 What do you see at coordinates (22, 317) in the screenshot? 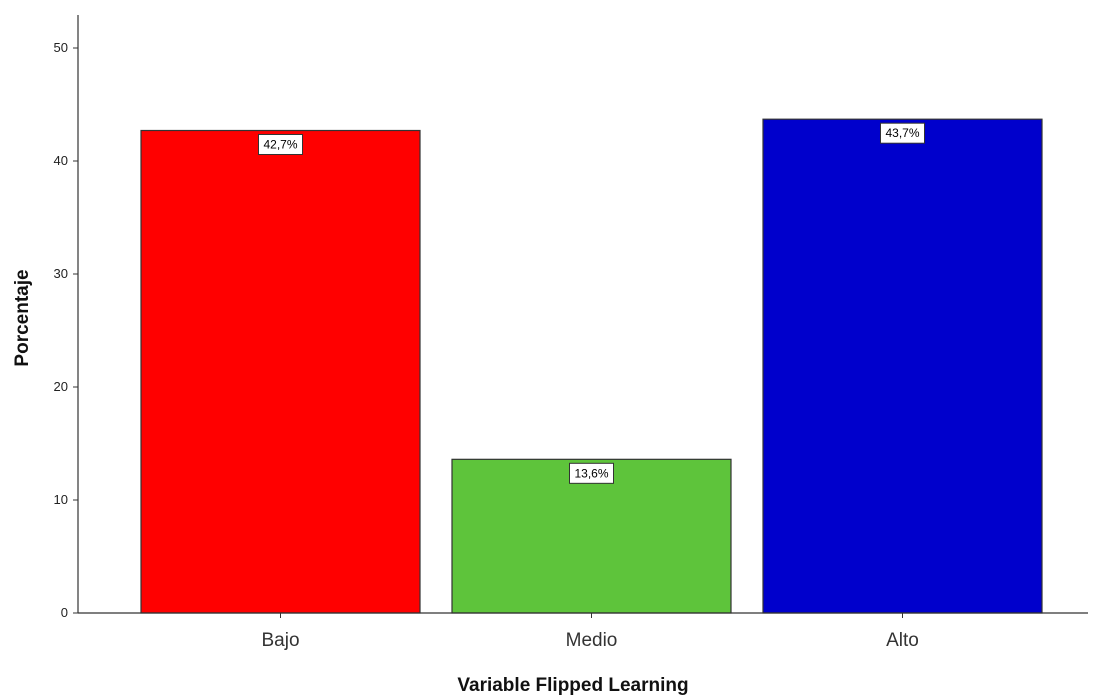
I see `y-axis-title: Porcentaje` at bounding box center [22, 317].